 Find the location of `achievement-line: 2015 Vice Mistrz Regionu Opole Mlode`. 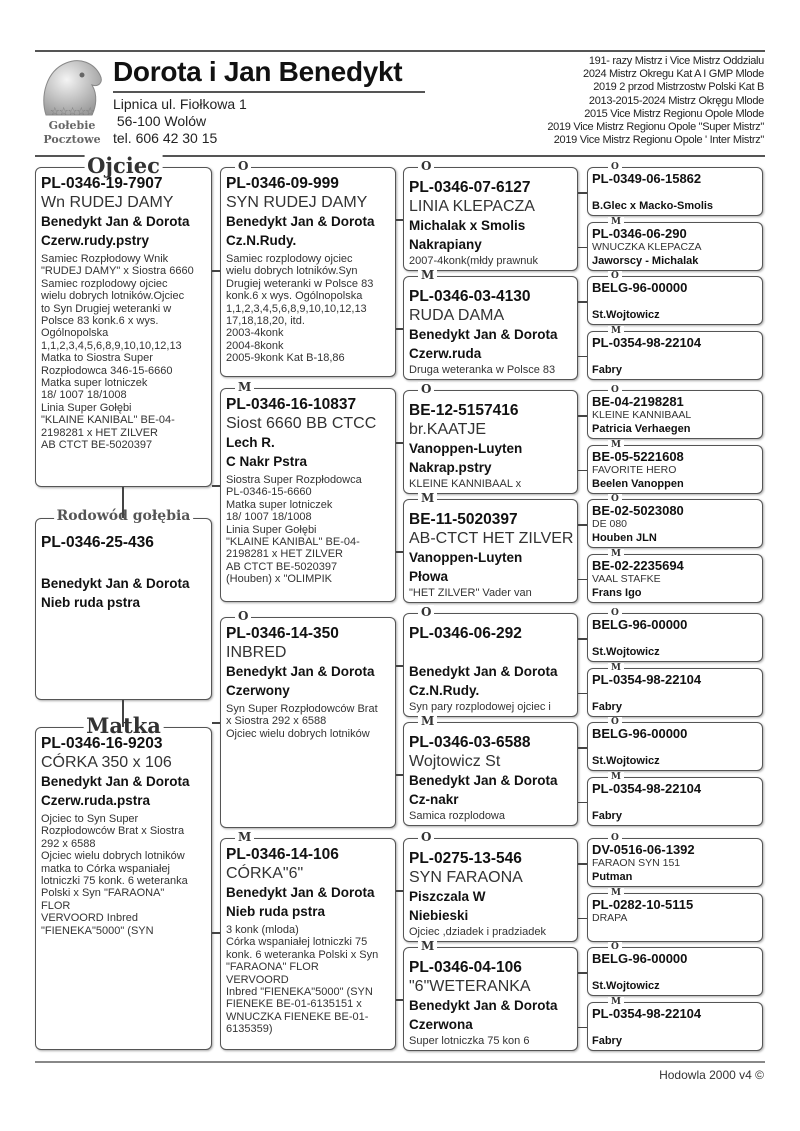

achievement-line: 2015 Vice Mistrz Regionu Opole Mlode is located at coordinates (674, 113).